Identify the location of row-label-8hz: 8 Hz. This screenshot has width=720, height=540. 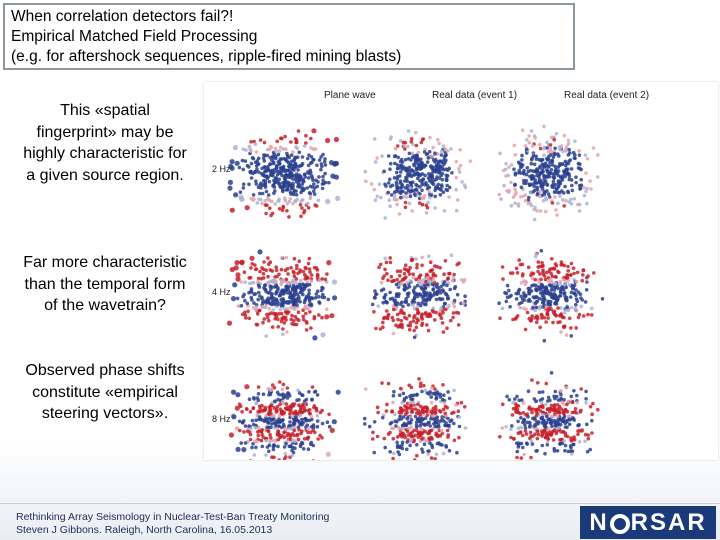
(221, 419).